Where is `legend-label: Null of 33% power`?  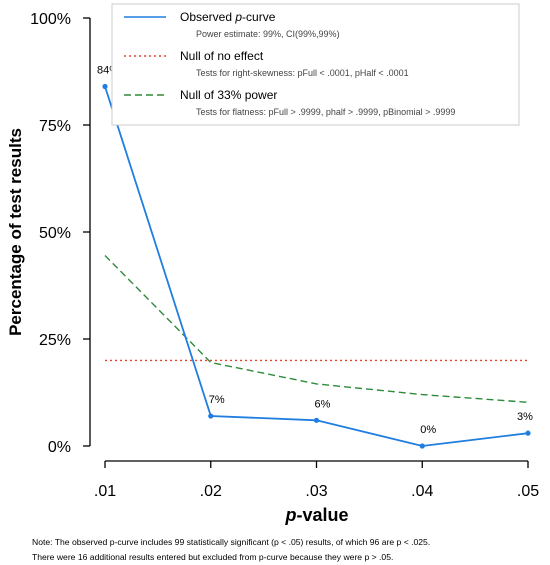
legend-label: Null of 33% power is located at coordinates (228, 95).